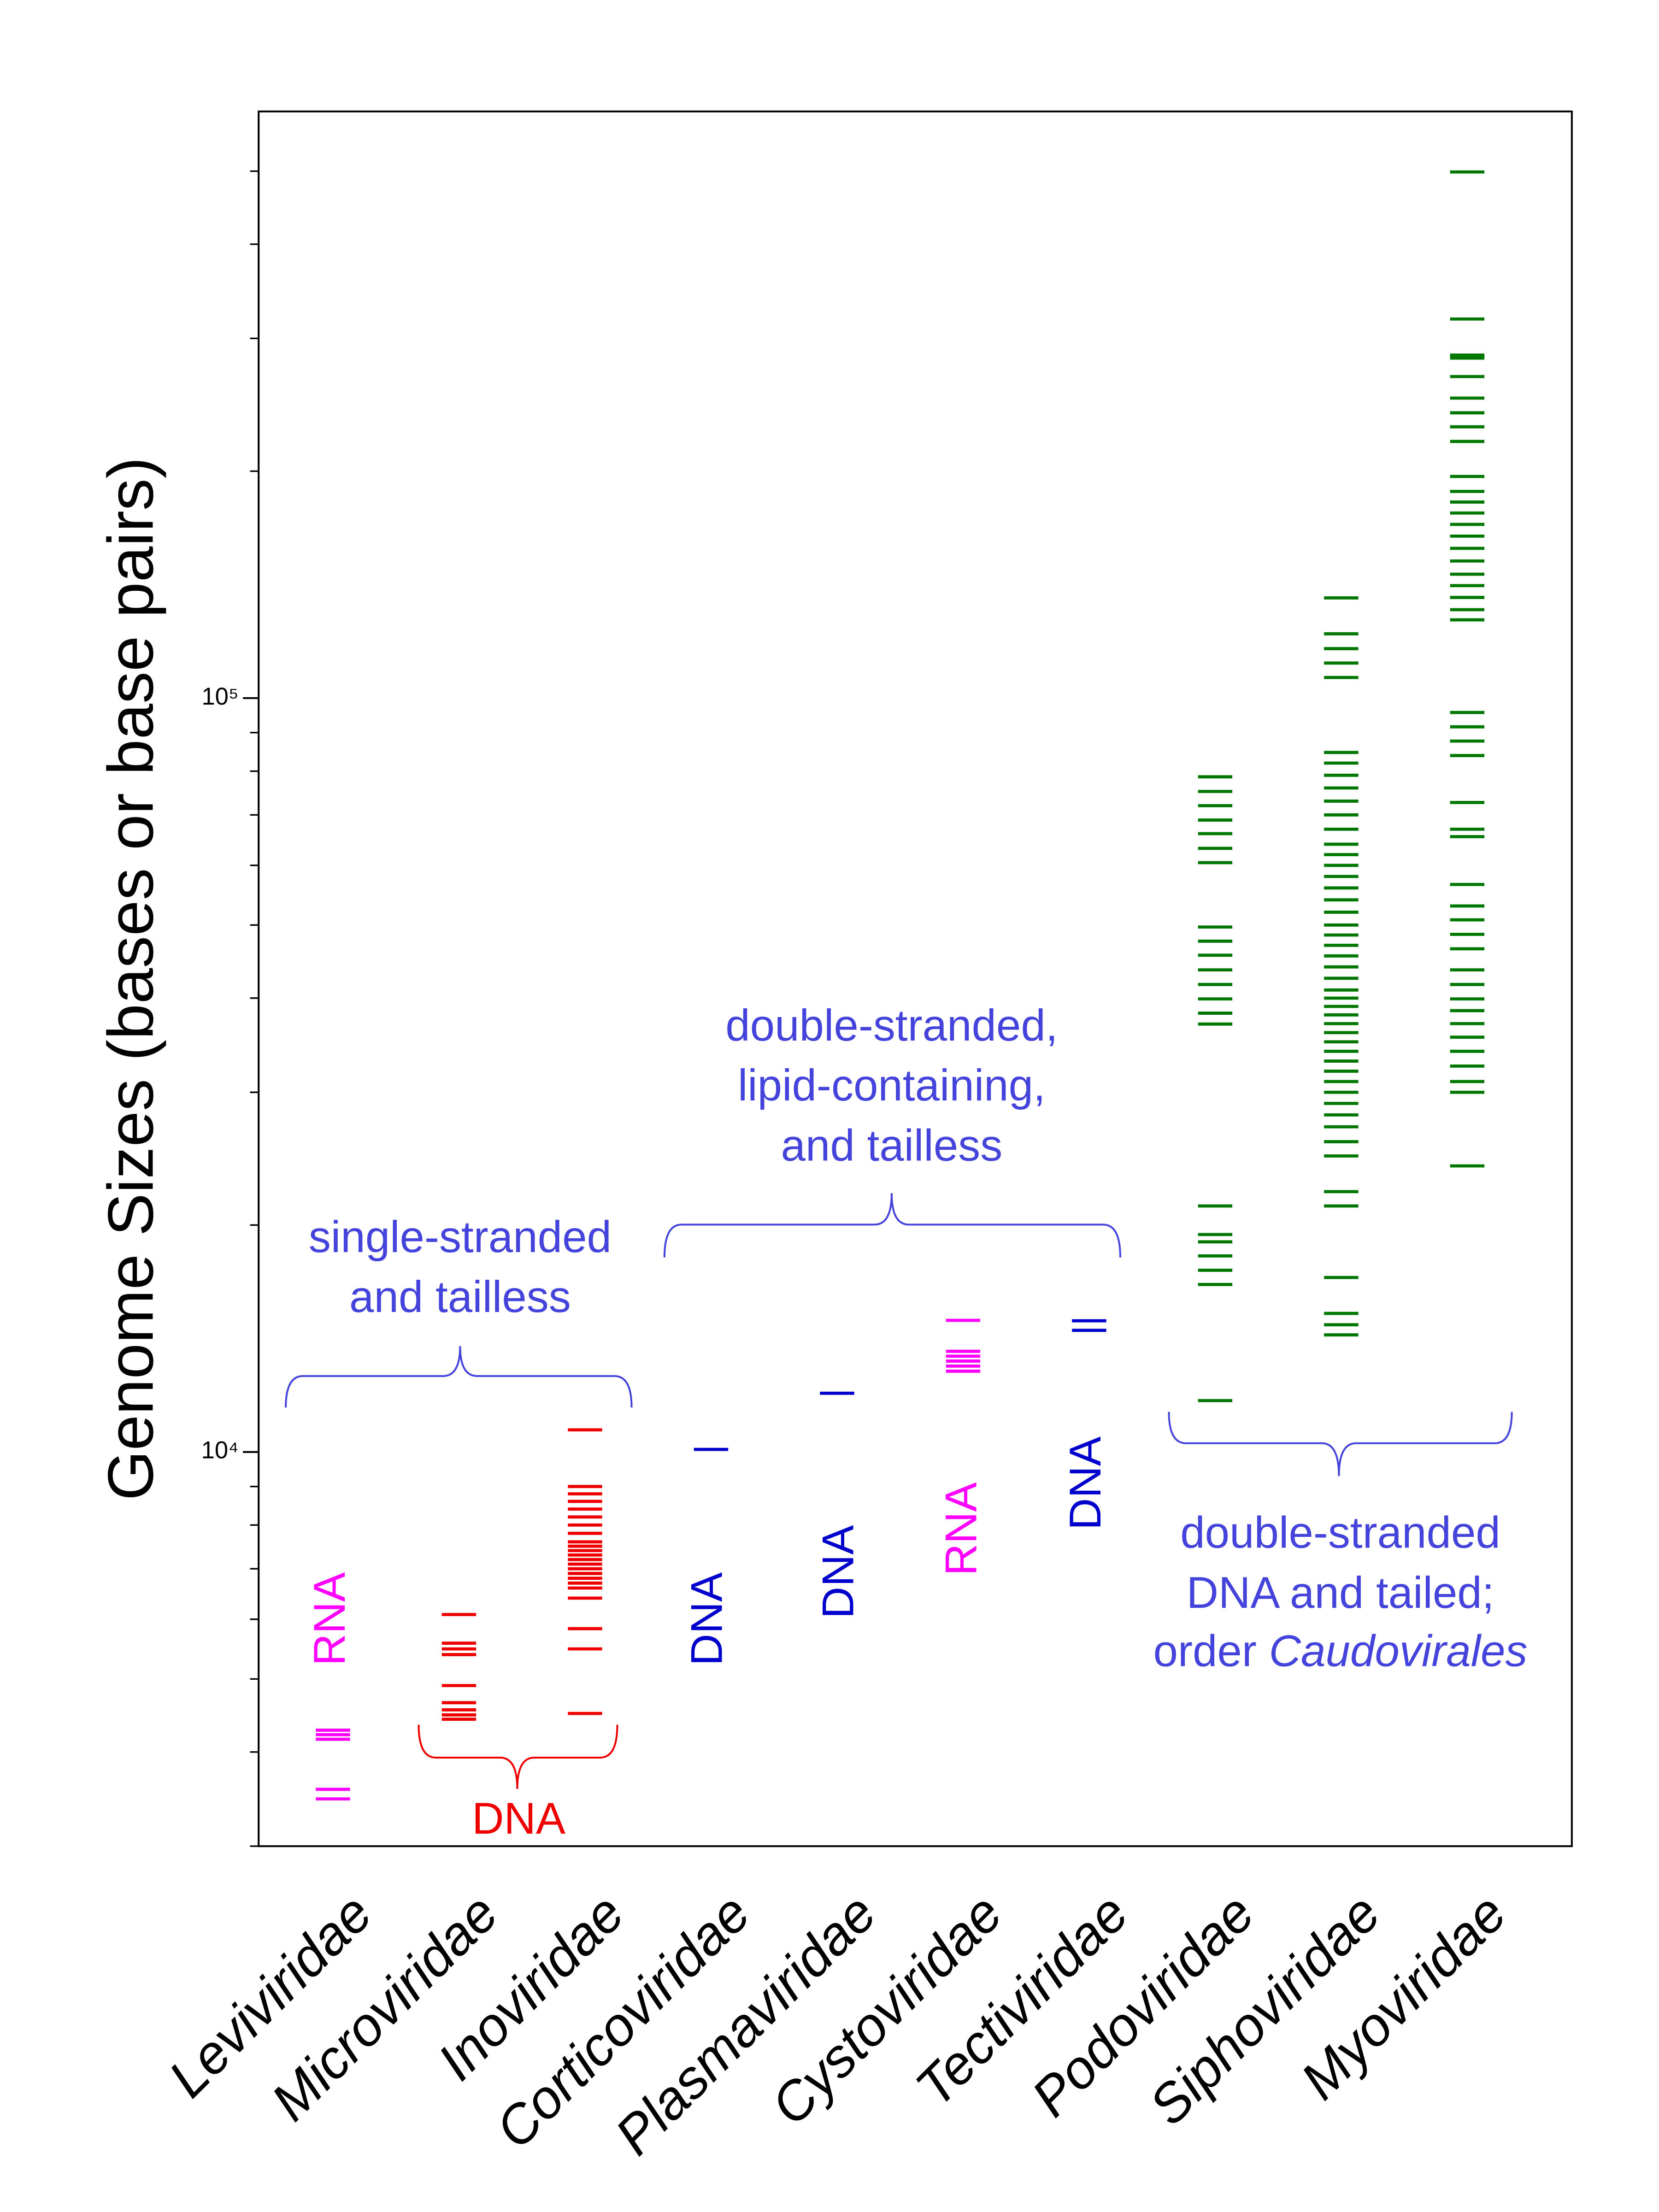  What do you see at coordinates (219, 696) in the screenshot?
I see `y-tick-label: 10⁵` at bounding box center [219, 696].